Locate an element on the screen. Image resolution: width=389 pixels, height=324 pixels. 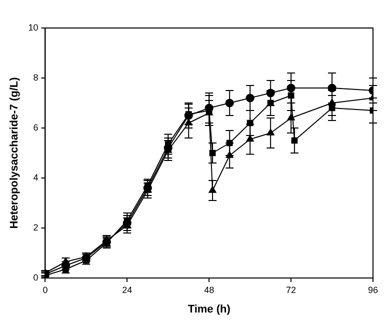
y-tick-label: 2 is located at coordinates (35, 227).